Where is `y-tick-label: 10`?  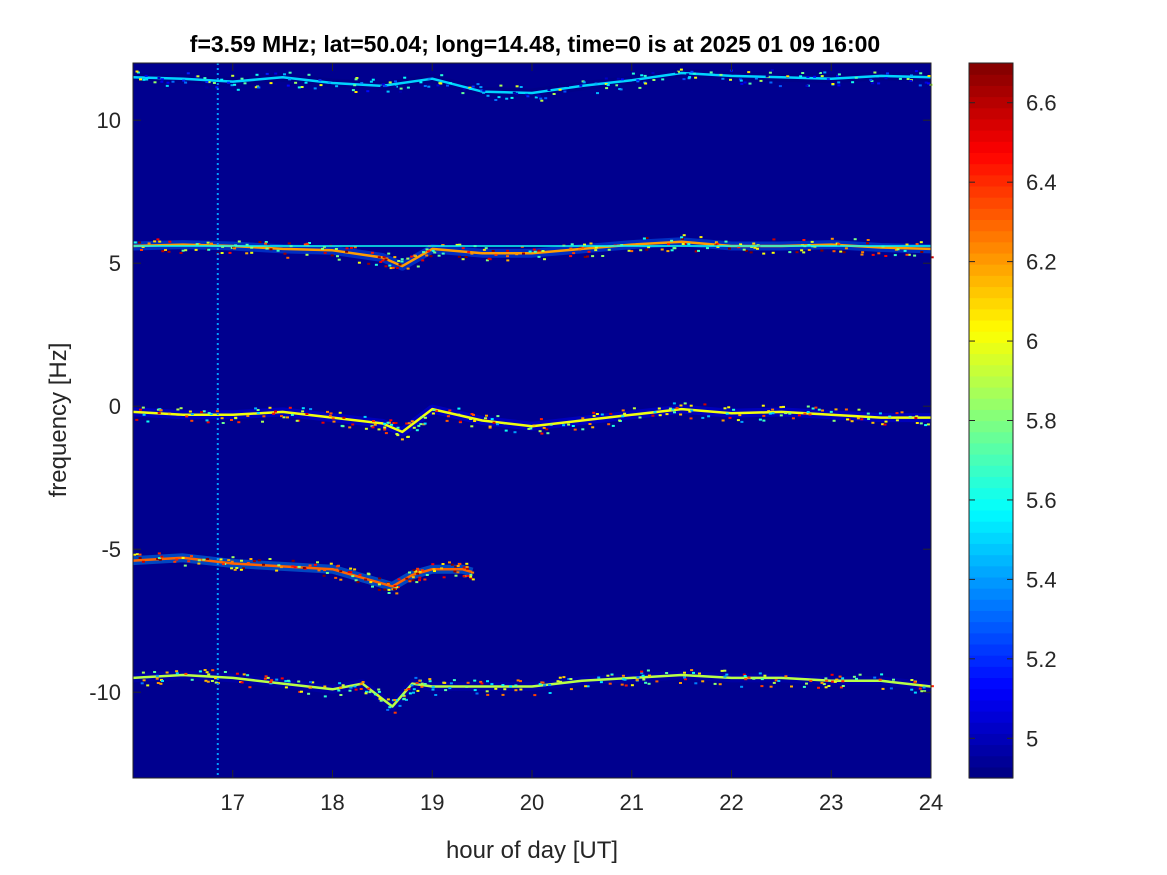
y-tick-label: 10 is located at coordinates (109, 120).